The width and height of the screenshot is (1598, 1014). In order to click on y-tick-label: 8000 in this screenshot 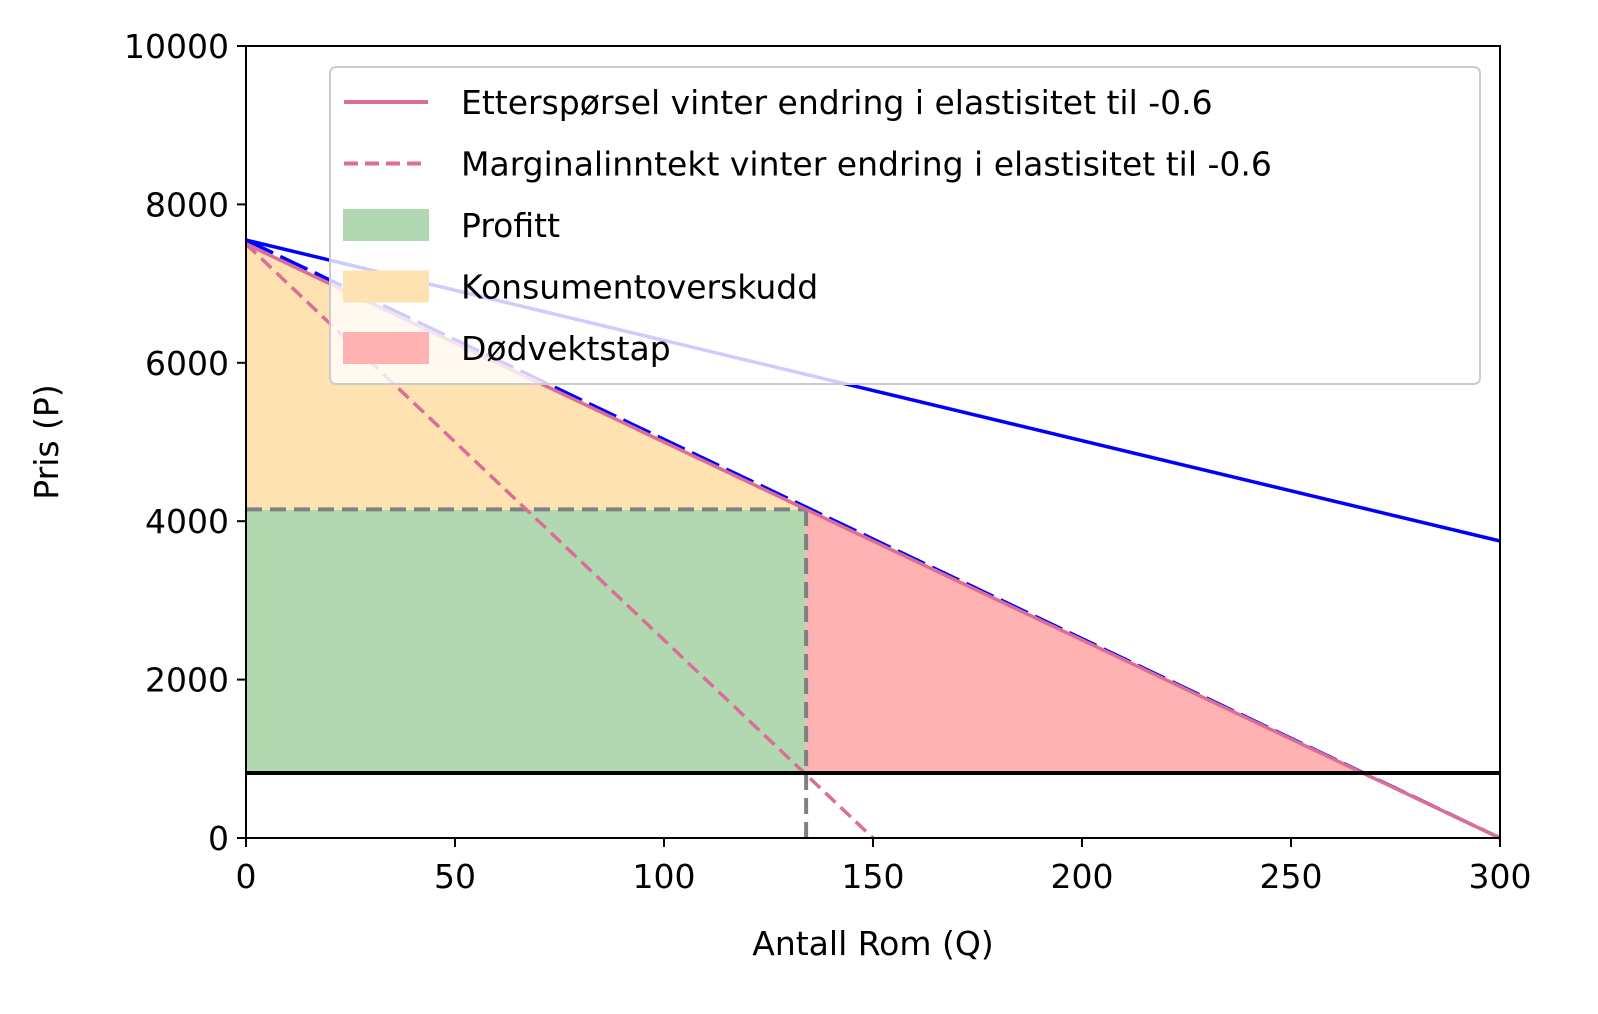, I will do `click(187, 204)`.